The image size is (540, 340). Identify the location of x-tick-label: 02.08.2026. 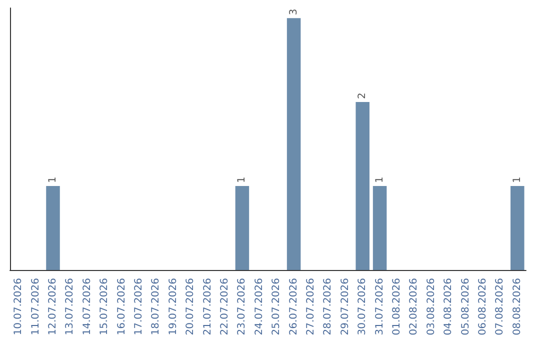
(414, 307).